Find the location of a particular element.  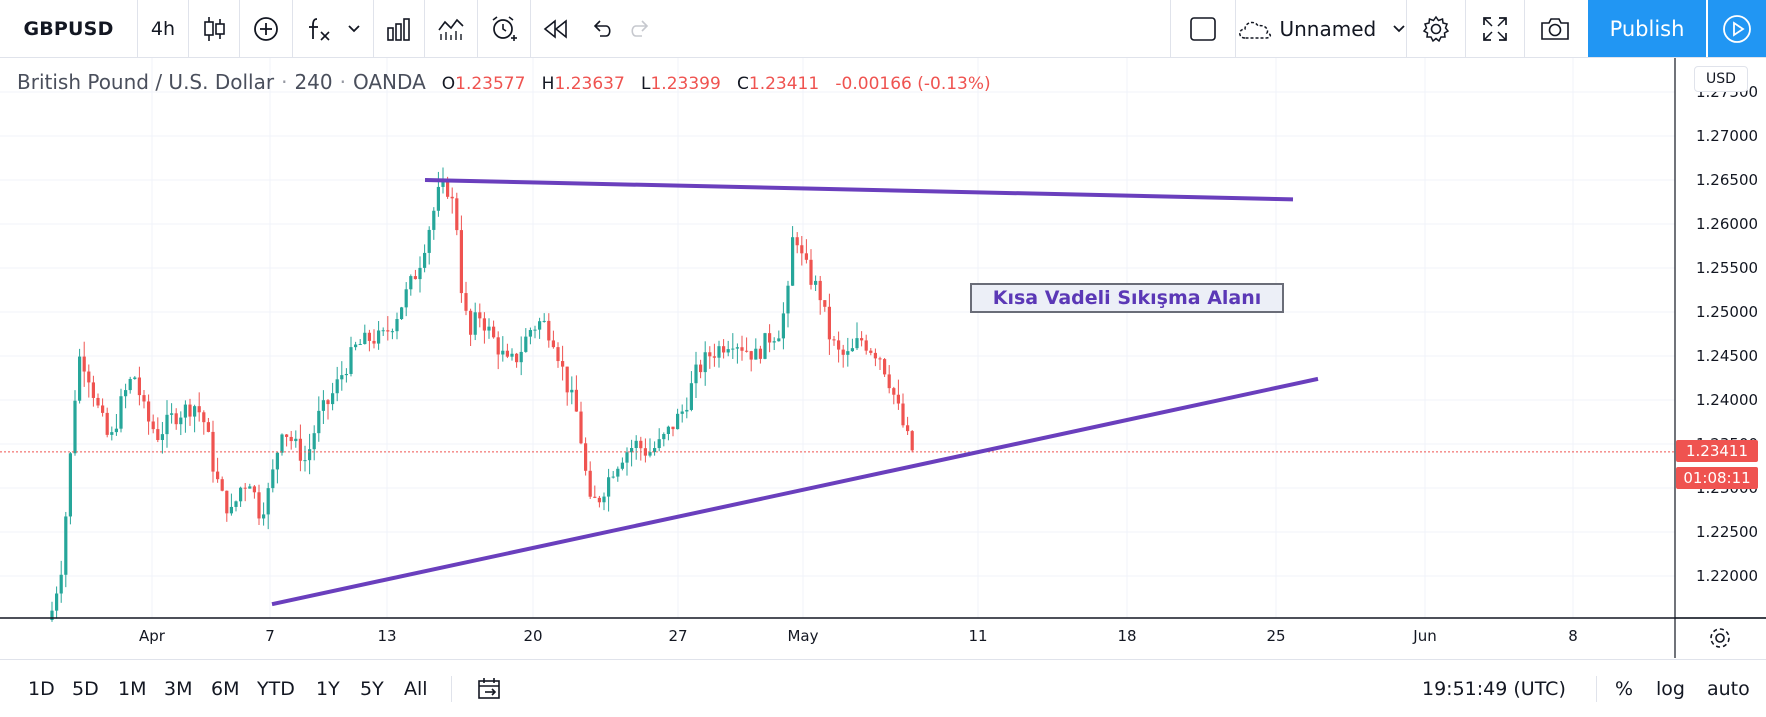

plus-circle-icon is located at coordinates (266, 28).